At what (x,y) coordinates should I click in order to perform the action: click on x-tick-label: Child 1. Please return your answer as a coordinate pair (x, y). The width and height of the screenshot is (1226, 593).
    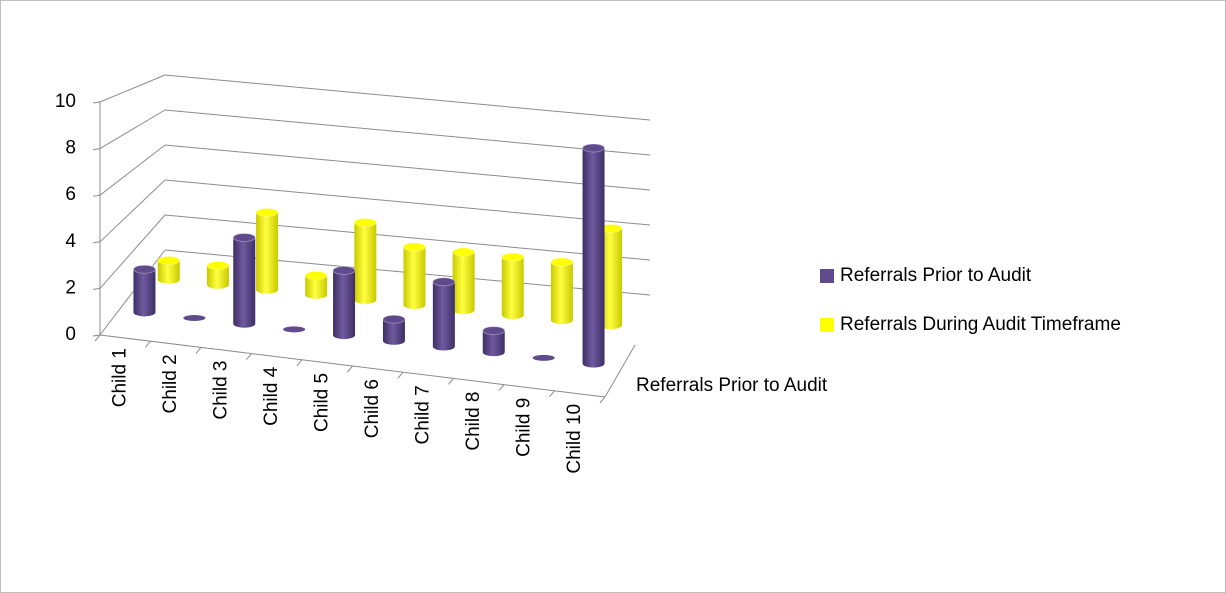
    Looking at the image, I should click on (119, 377).